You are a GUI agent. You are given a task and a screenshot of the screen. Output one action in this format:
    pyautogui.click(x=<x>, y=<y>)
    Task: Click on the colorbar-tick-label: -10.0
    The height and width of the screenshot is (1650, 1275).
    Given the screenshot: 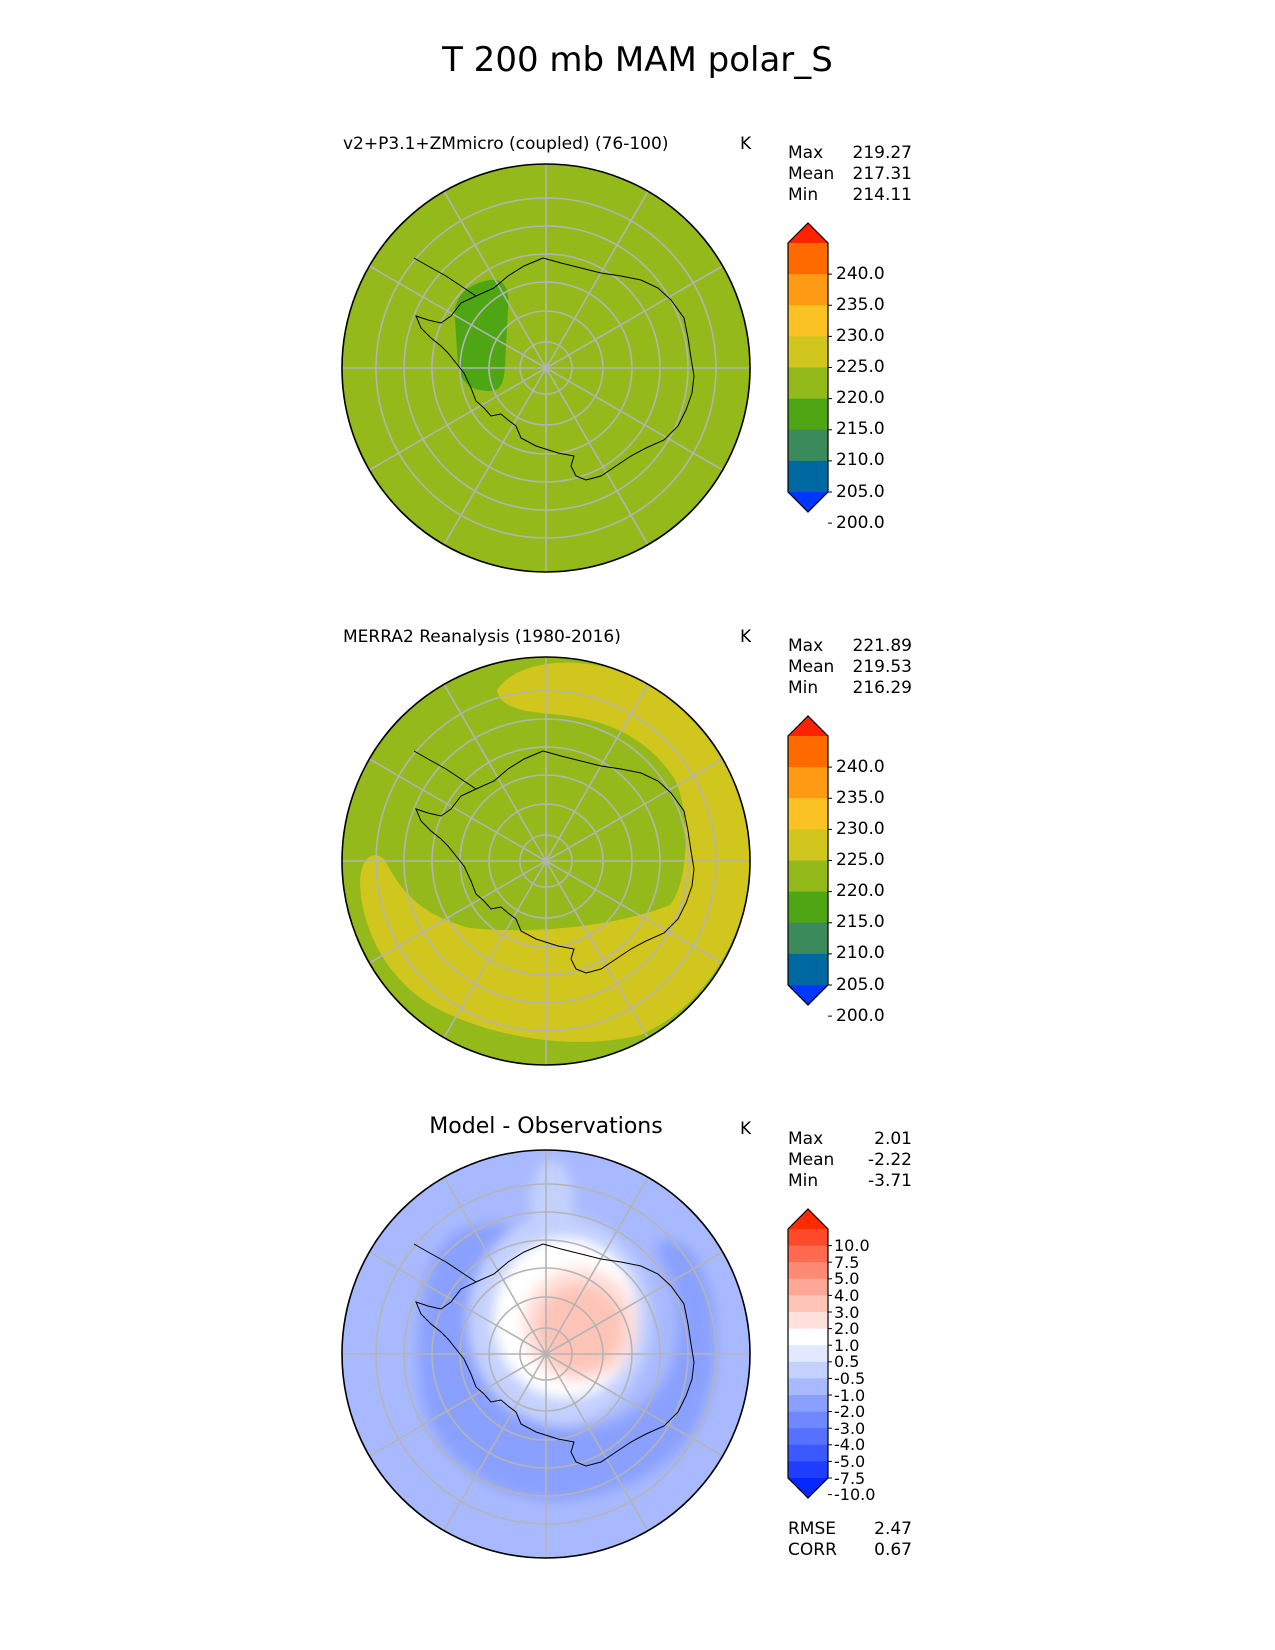 What is the action you would take?
    pyautogui.click(x=855, y=1495)
    